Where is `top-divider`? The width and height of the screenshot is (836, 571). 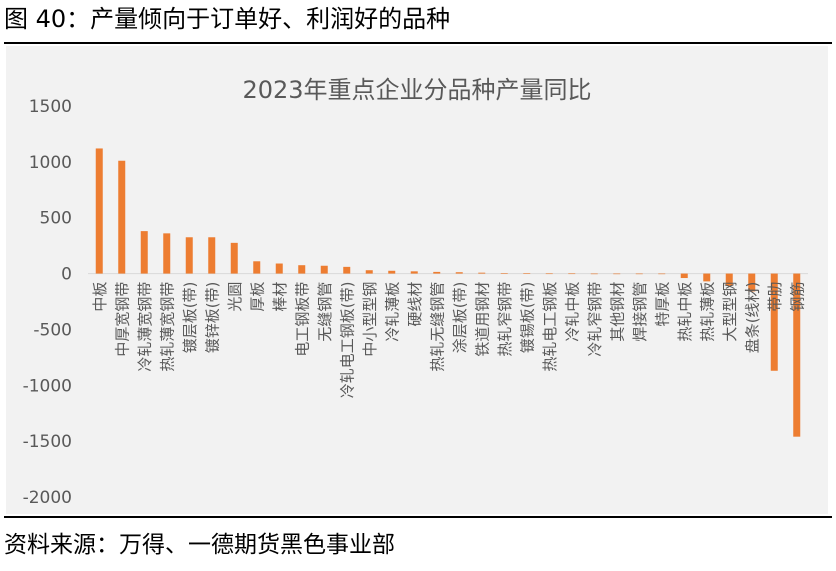 top-divider is located at coordinates (418, 43).